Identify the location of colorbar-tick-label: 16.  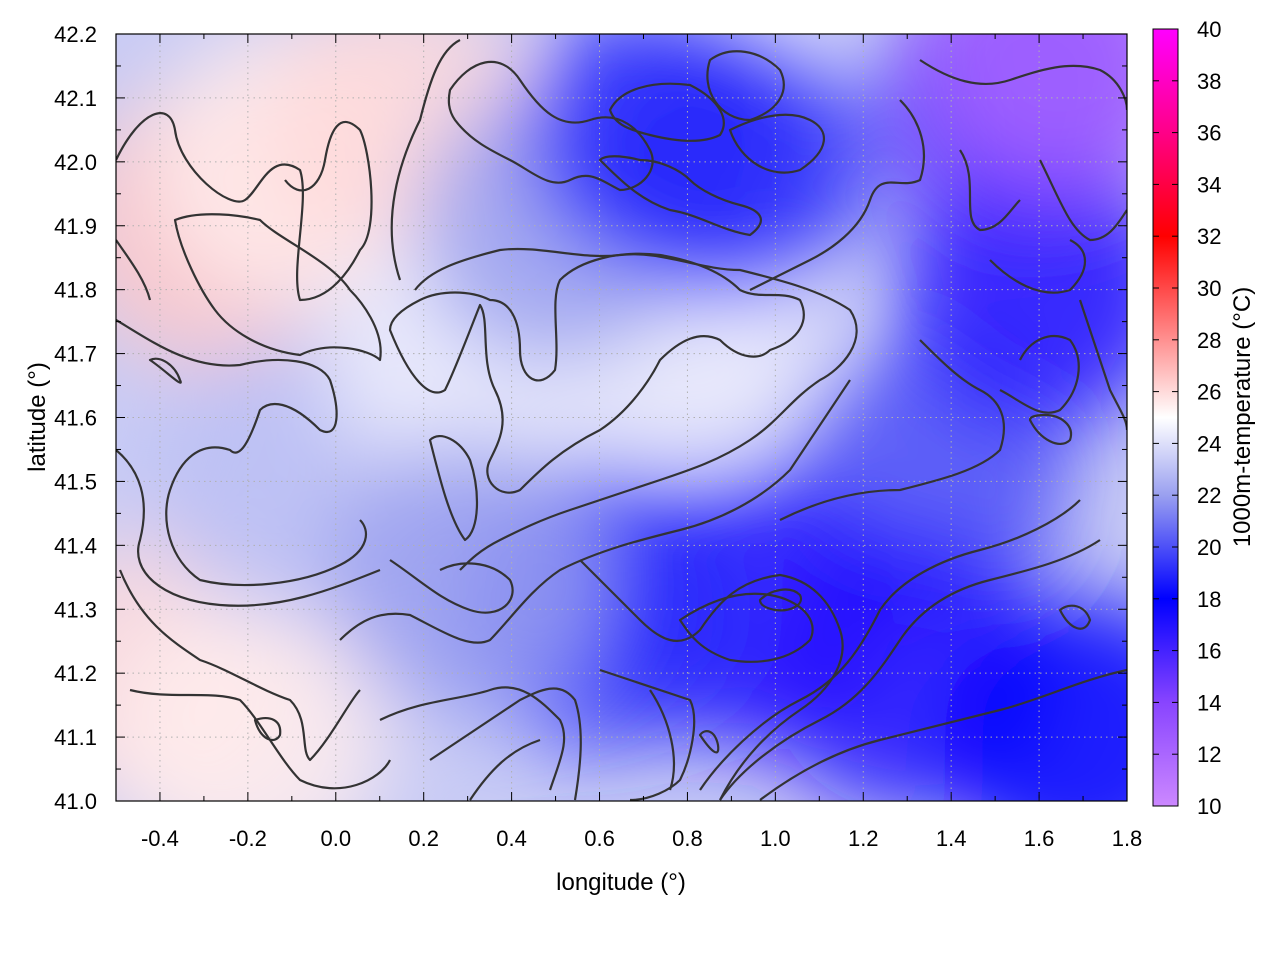
(1209, 651).